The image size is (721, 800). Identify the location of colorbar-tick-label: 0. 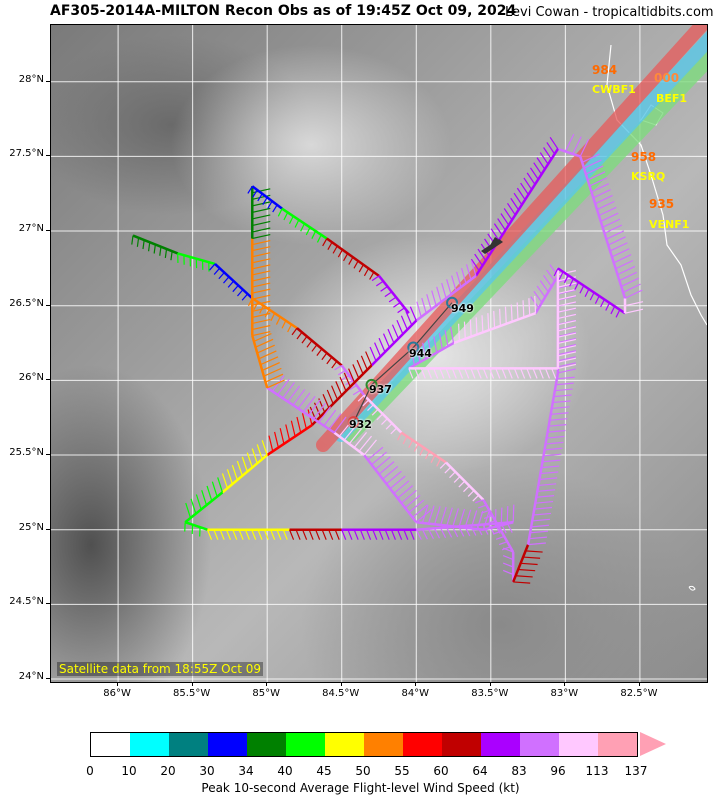
(90, 771).